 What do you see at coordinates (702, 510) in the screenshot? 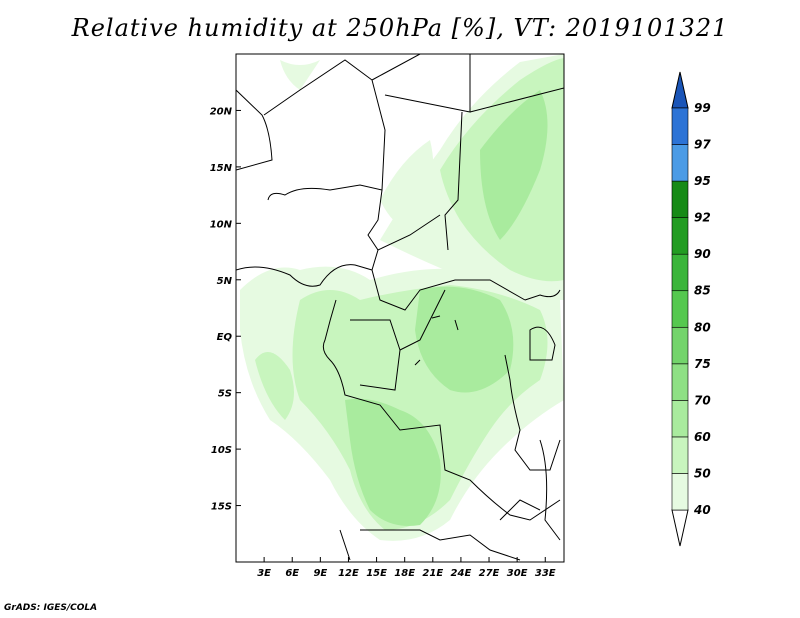
I see `colorbar-label: 40` at bounding box center [702, 510].